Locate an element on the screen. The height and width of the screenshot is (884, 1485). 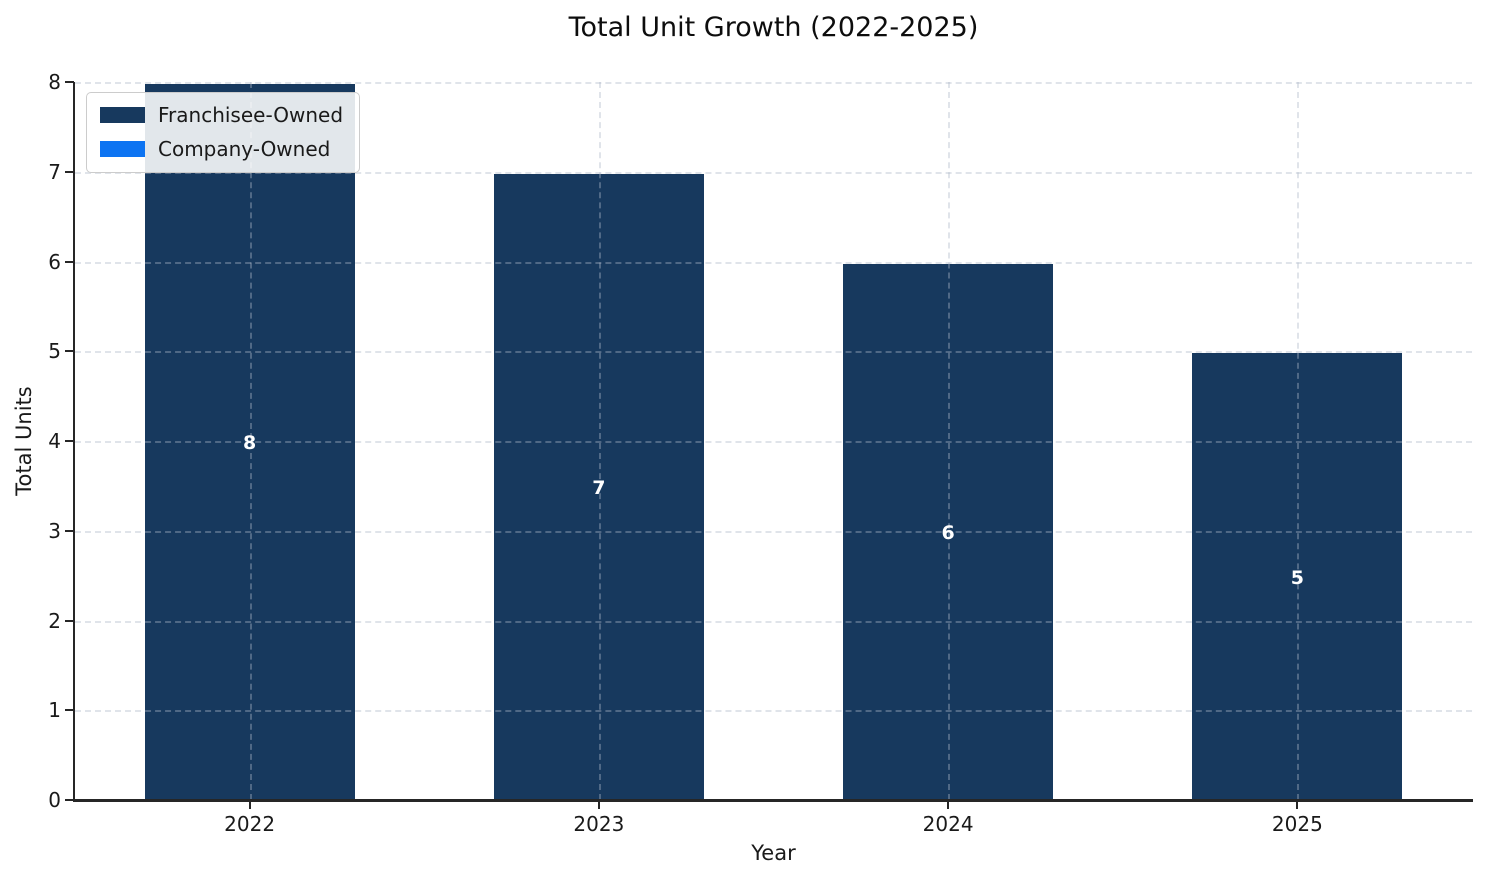
bar-value-label-2025: 5 is located at coordinates (1297, 577).